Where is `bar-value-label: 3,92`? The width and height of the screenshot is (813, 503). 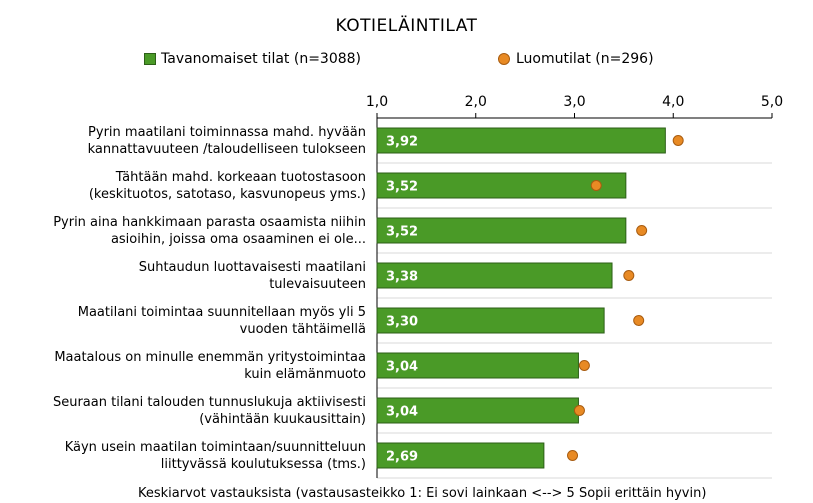 bar-value-label: 3,92 is located at coordinates (402, 142).